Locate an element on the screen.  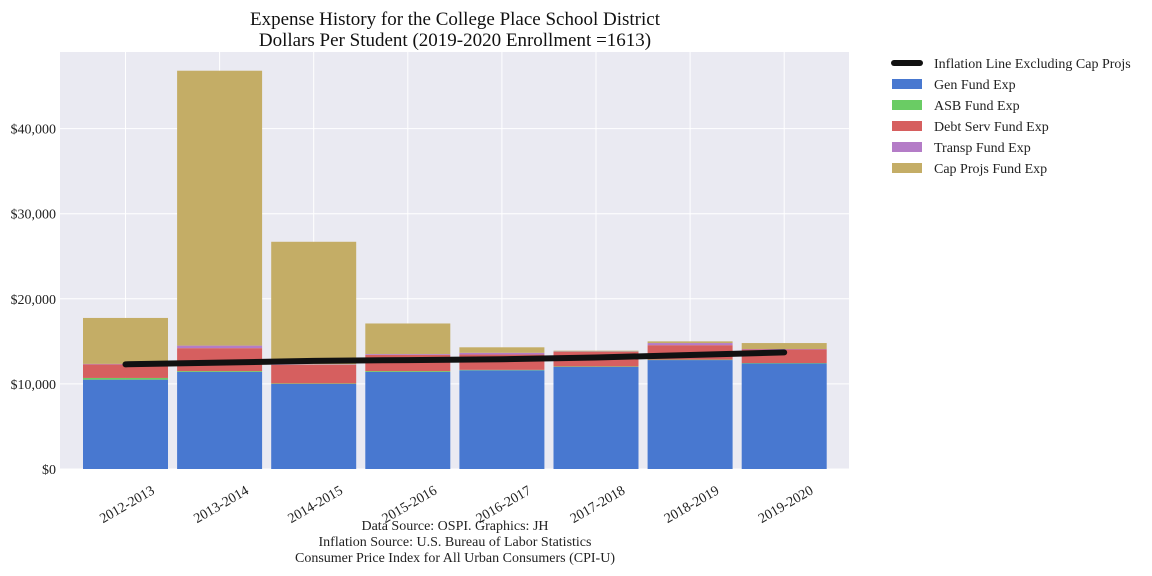
legend-swatch-debt-serv-fund-exp is located at coordinates (907, 126).